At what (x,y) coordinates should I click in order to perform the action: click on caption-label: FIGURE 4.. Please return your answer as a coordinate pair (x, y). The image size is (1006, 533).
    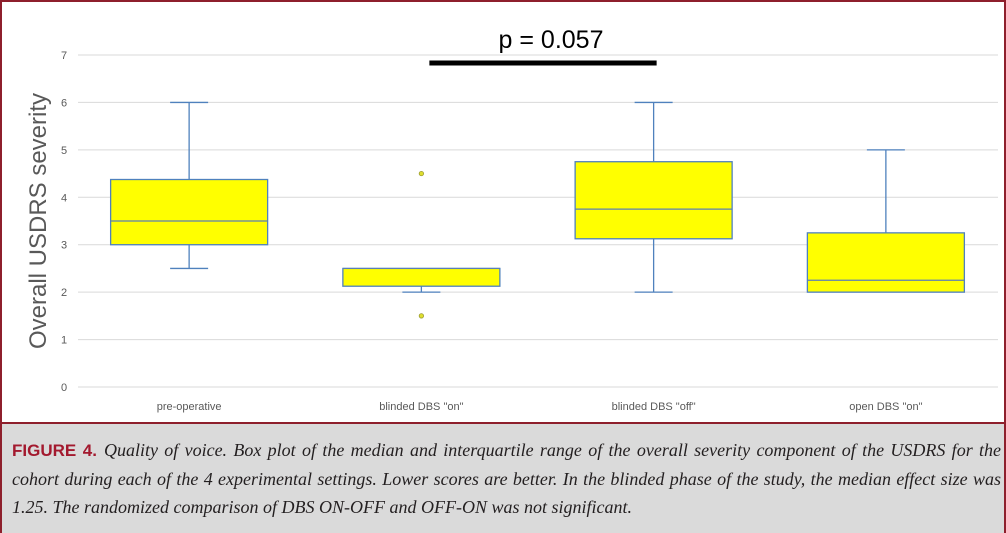
    Looking at the image, I should click on (54, 450).